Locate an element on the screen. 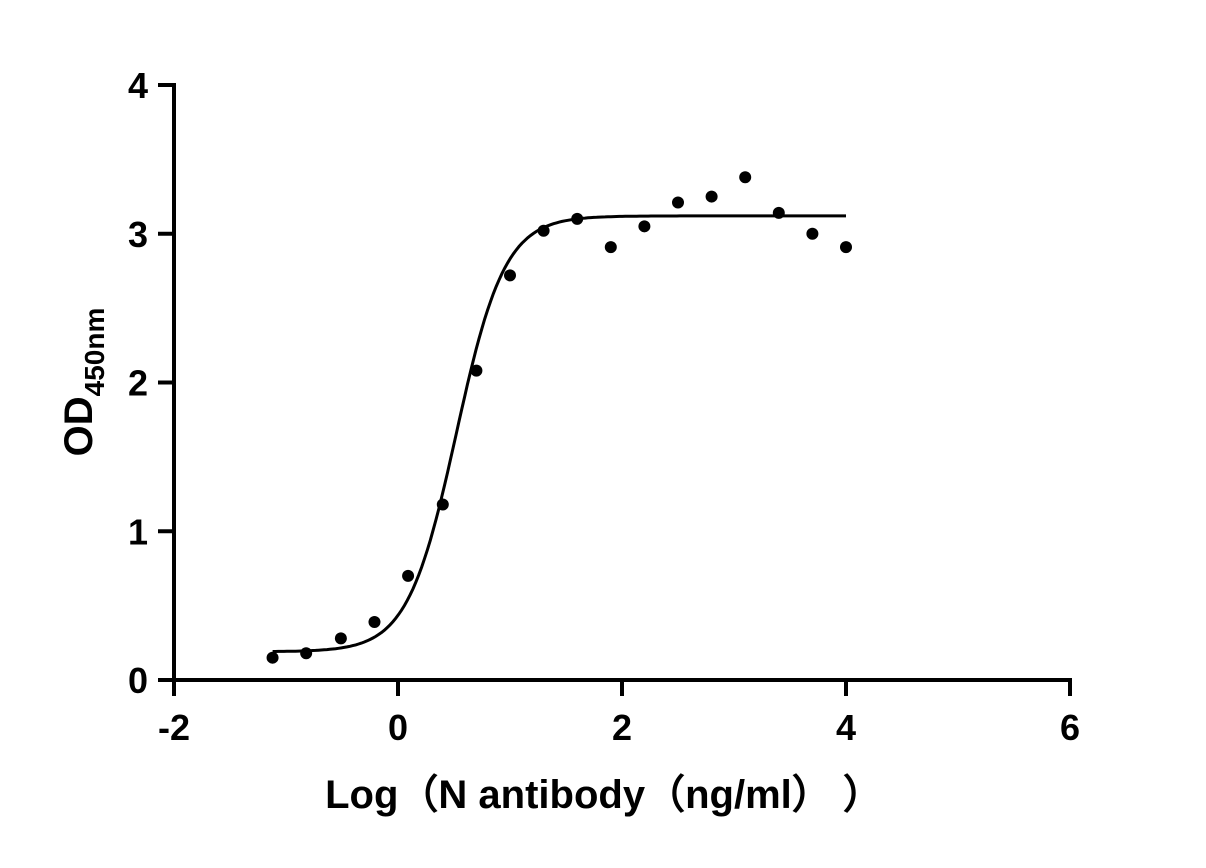 Image resolution: width=1206 pixels, height=868 pixels. y-axis-label: OD450nm is located at coordinates (83, 382).